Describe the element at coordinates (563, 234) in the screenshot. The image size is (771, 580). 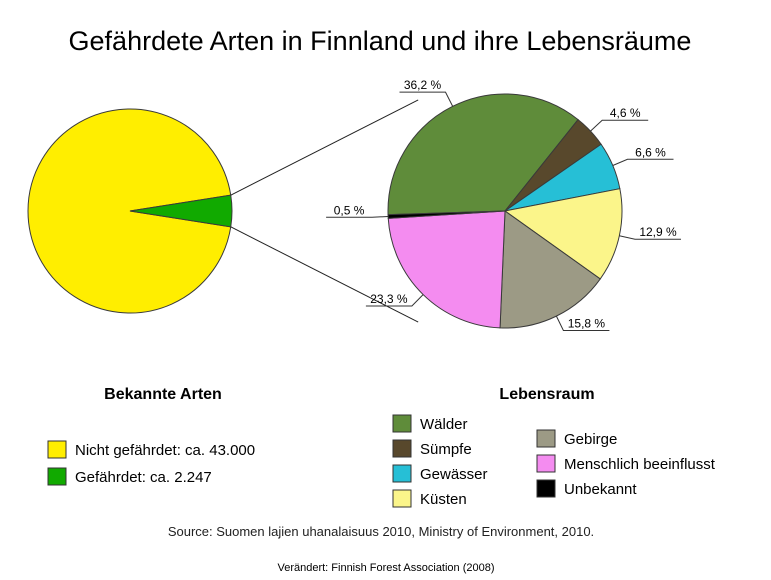
I see `pie-slice-kuesten` at that location.